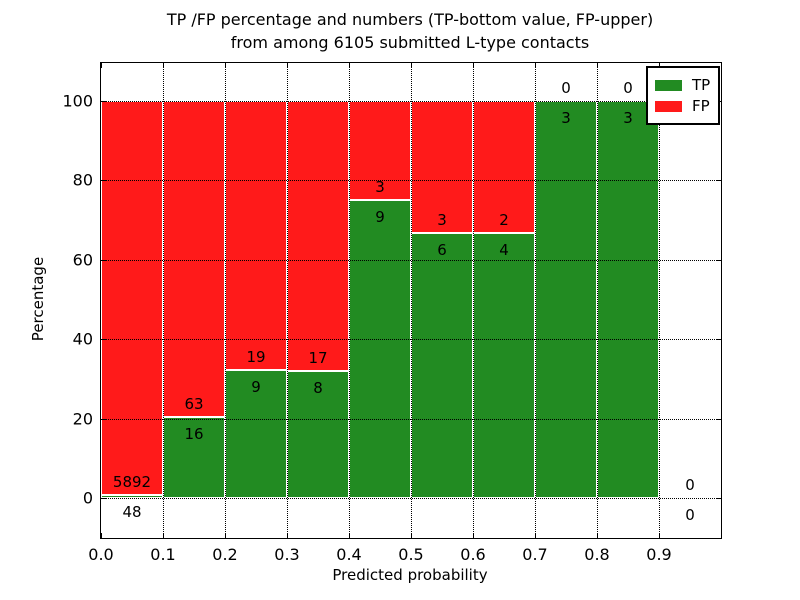 The image size is (800, 600). What do you see at coordinates (256, 357) in the screenshot?
I see `fp-count-label: 19` at bounding box center [256, 357].